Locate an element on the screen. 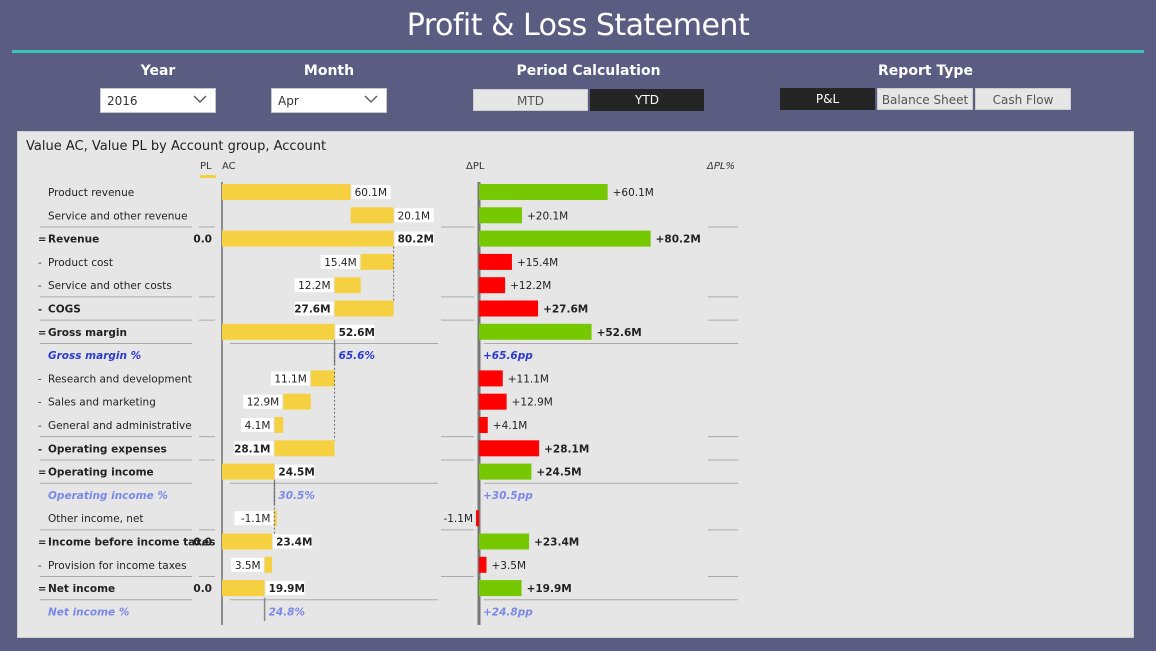 Image resolution: width=1156 pixels, height=651 pixels. ac-value-label: 3.5M is located at coordinates (248, 566).